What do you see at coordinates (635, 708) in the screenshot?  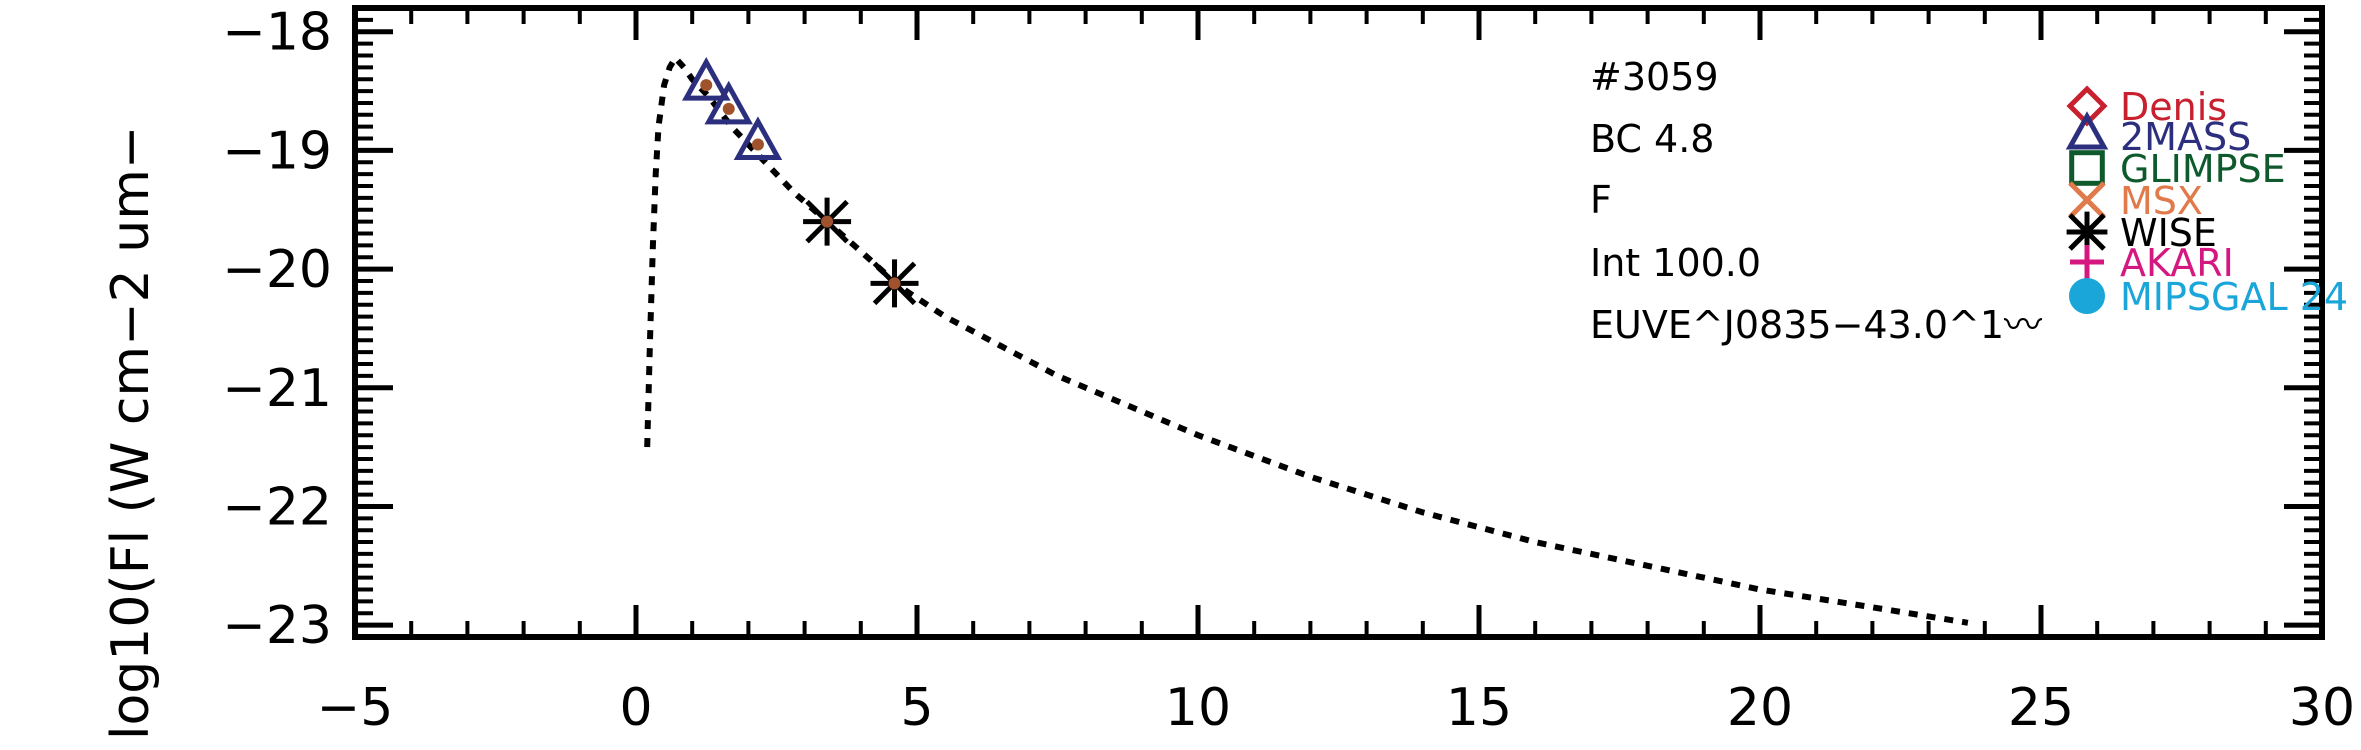 I see `x-tick-label: 0` at bounding box center [635, 708].